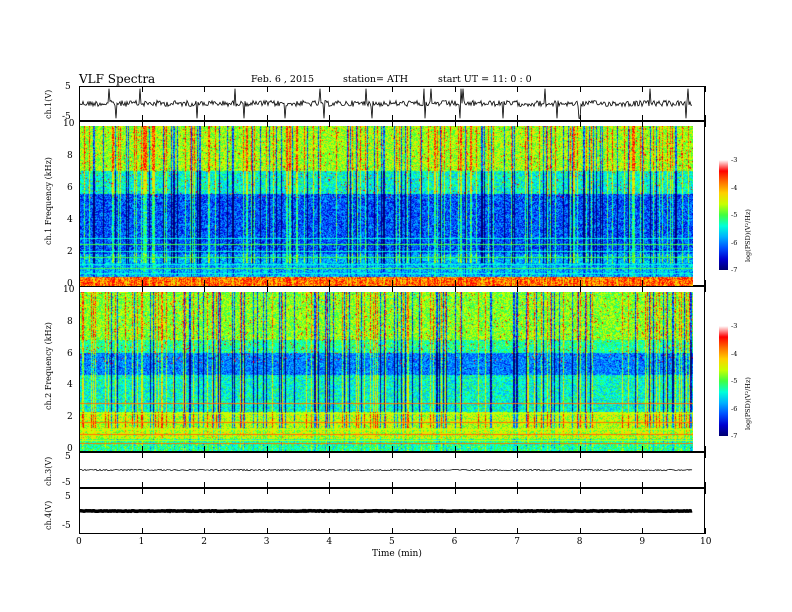  I want to click on colorbar-ch1-label: log(PSD)(V²/Hz), so click(748, 235).